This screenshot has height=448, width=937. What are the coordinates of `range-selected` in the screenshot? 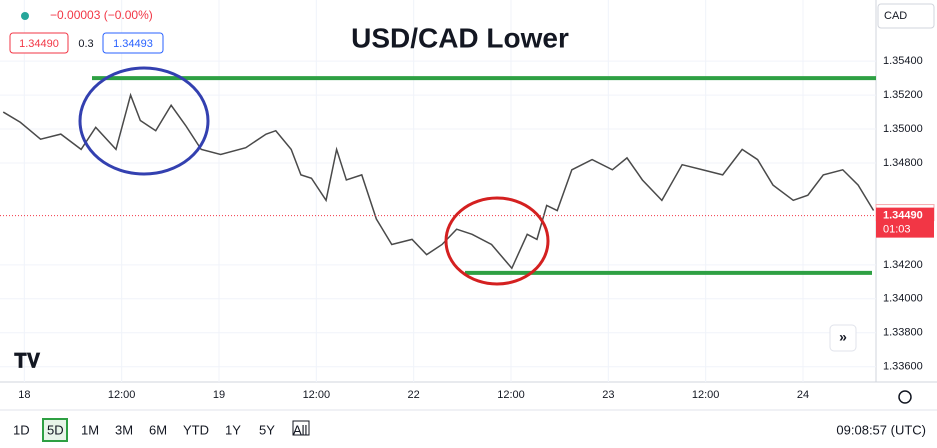 It's located at (55, 430).